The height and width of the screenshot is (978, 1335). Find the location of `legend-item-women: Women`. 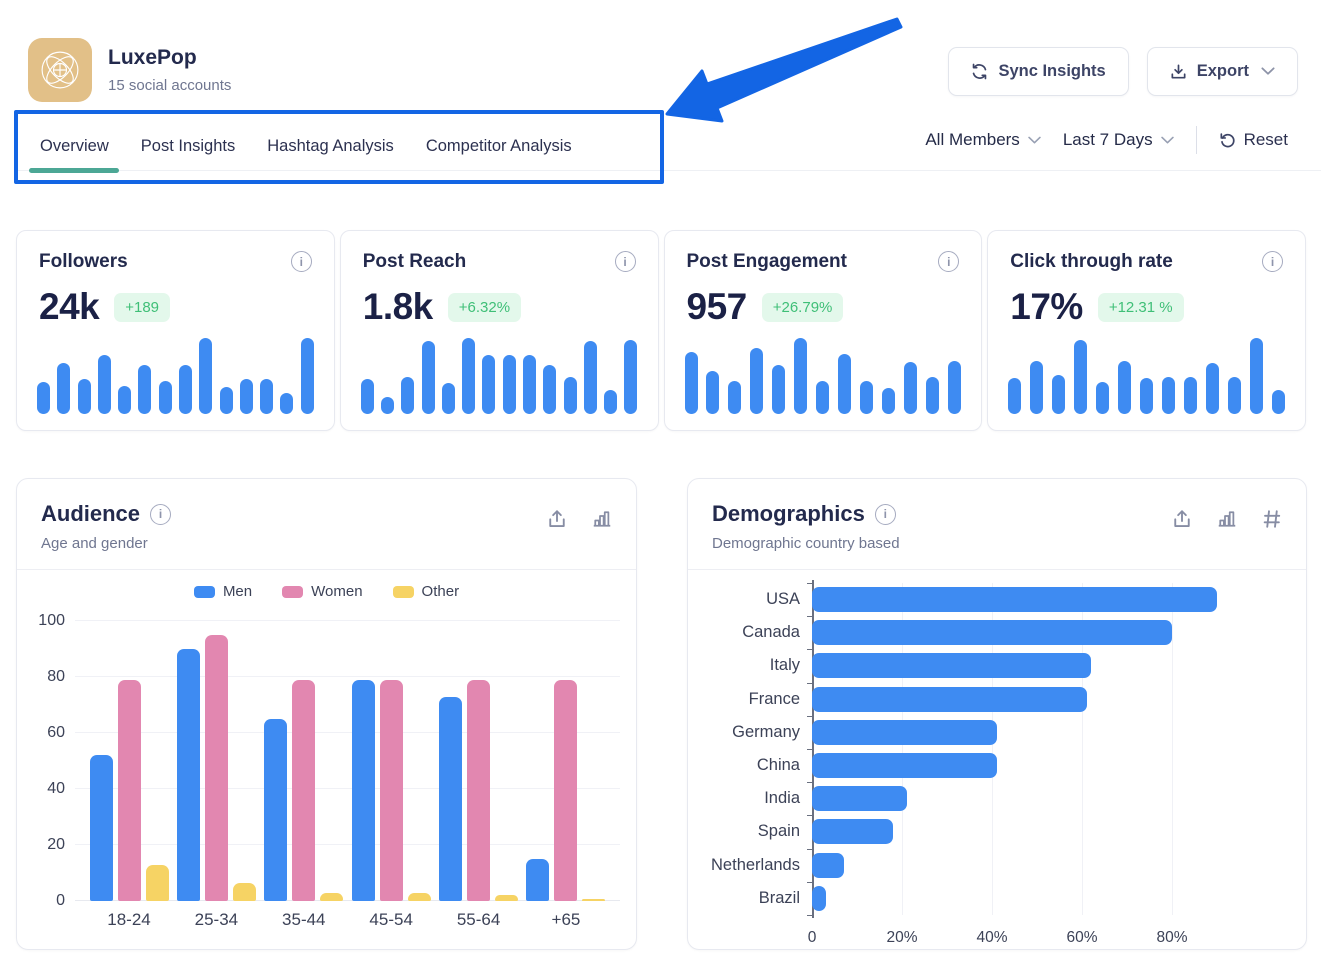

legend-item-women: Women is located at coordinates (322, 591).